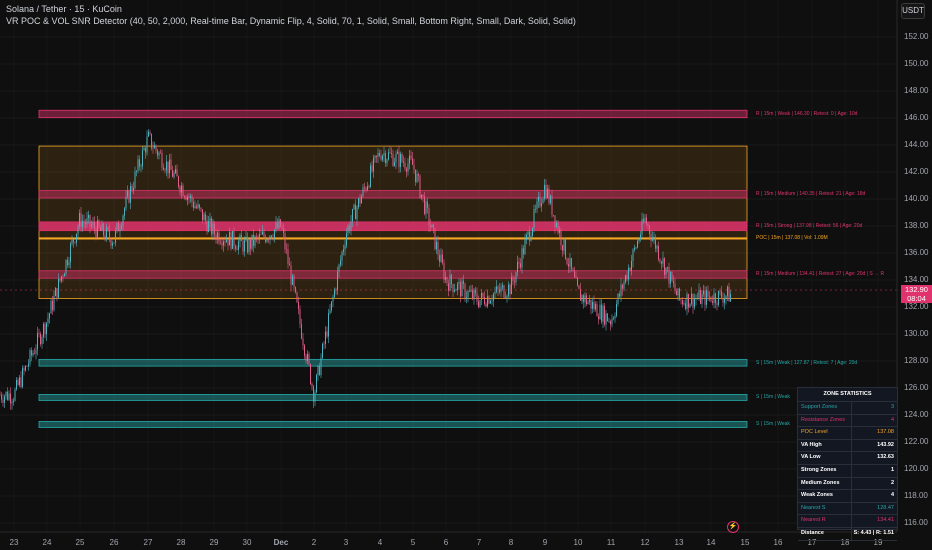 The image size is (932, 550). I want to click on time-tick-label: 8, so click(511, 542).